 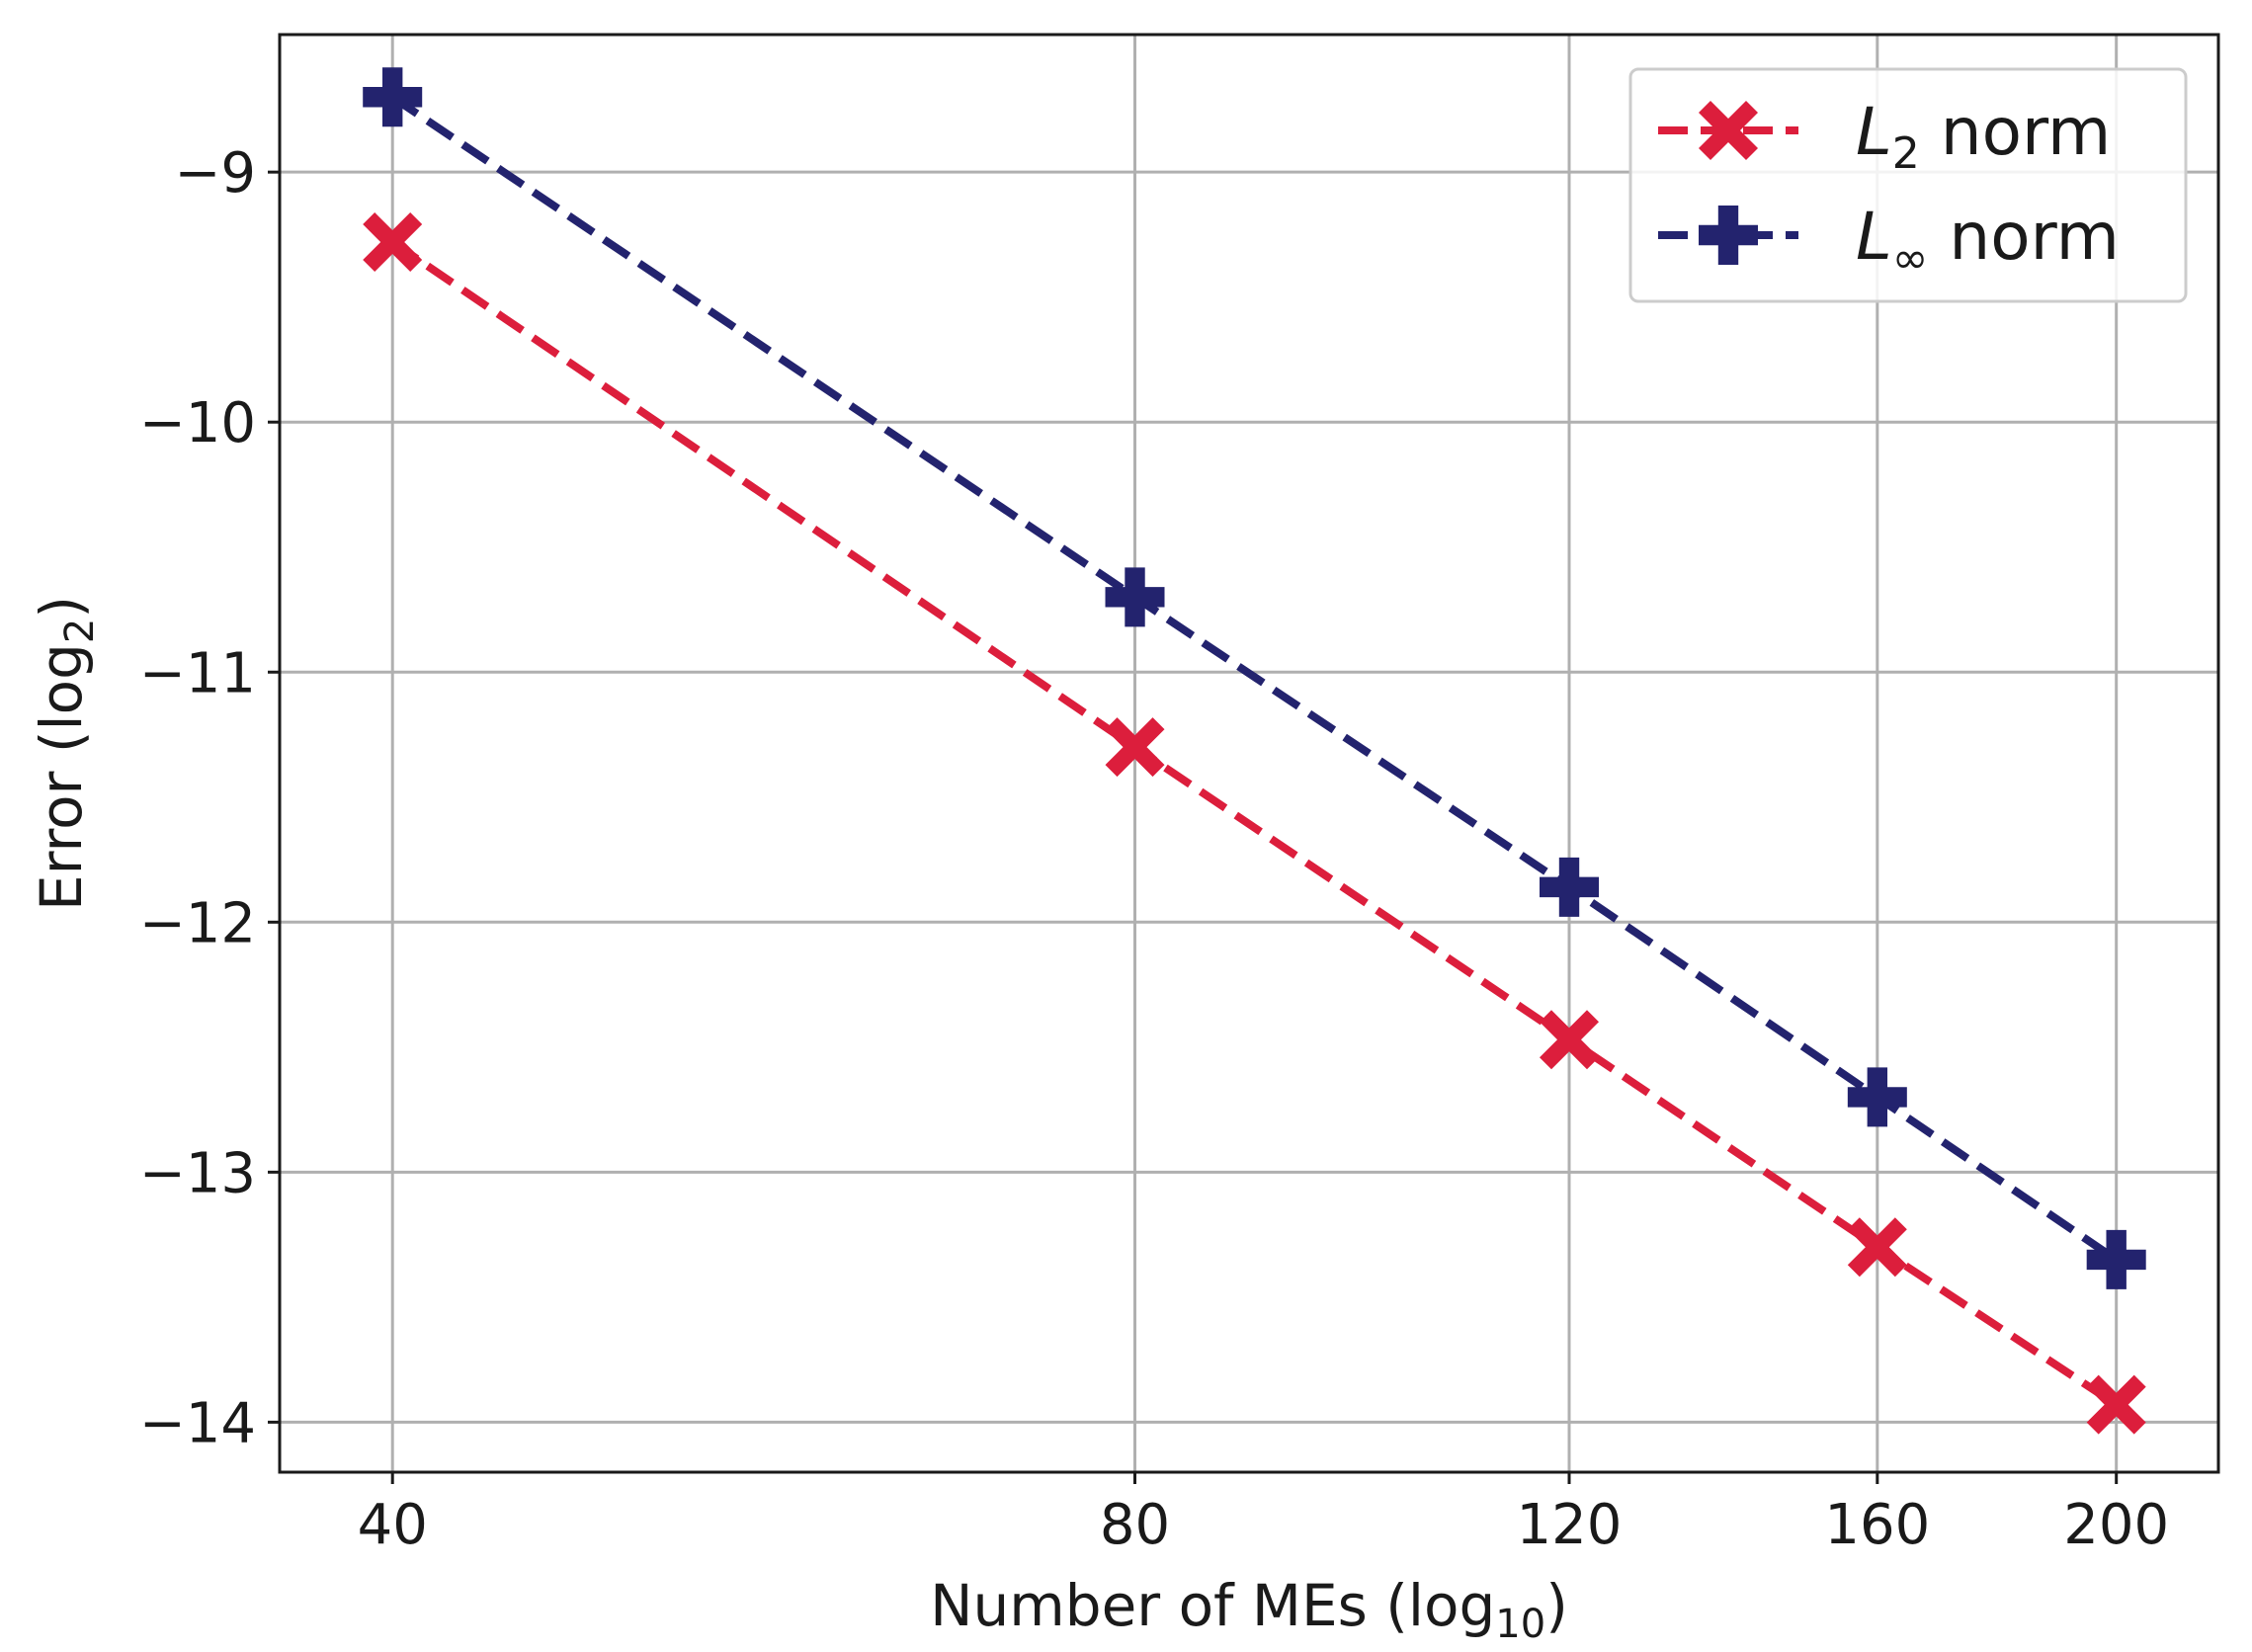 I want to click on legend-item: L2 norm, so click(x=1885, y=136).